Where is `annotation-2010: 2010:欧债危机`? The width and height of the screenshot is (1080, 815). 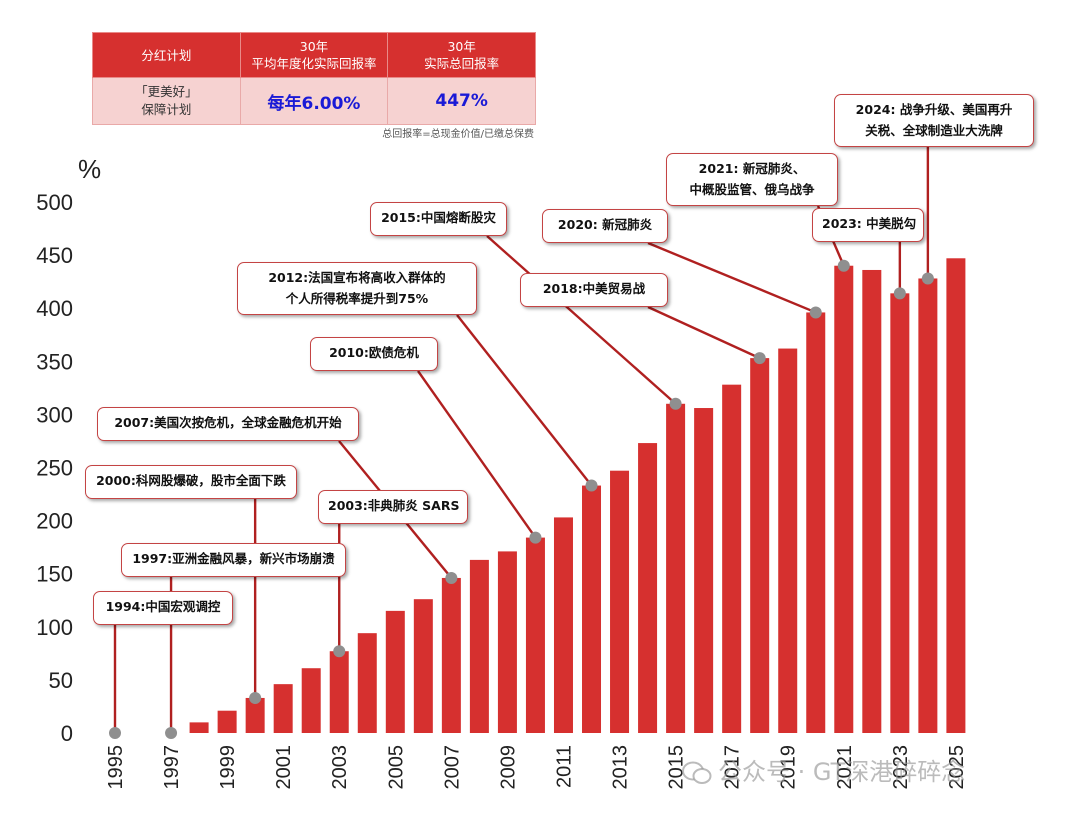 annotation-2010: 2010:欧债危机 is located at coordinates (374, 354).